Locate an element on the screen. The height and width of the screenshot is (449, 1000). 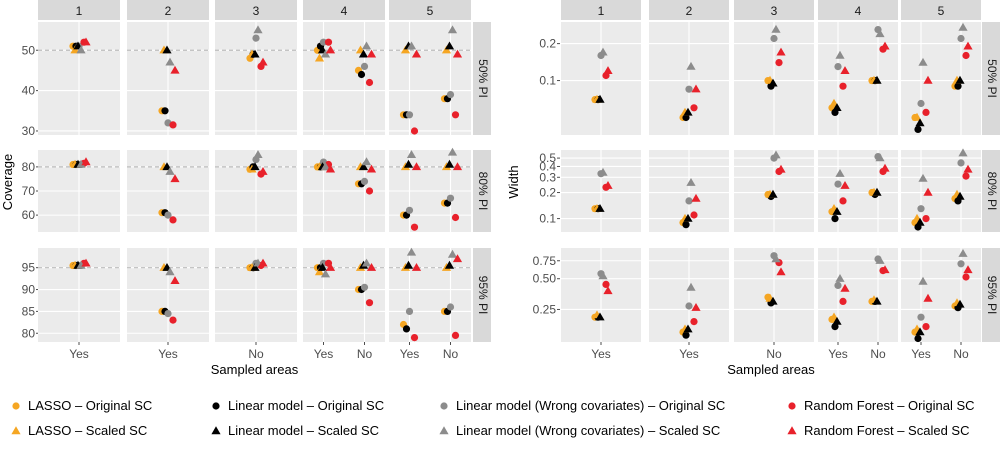
legend-label: Random Forest – Scaled SC is located at coordinates (886, 430).